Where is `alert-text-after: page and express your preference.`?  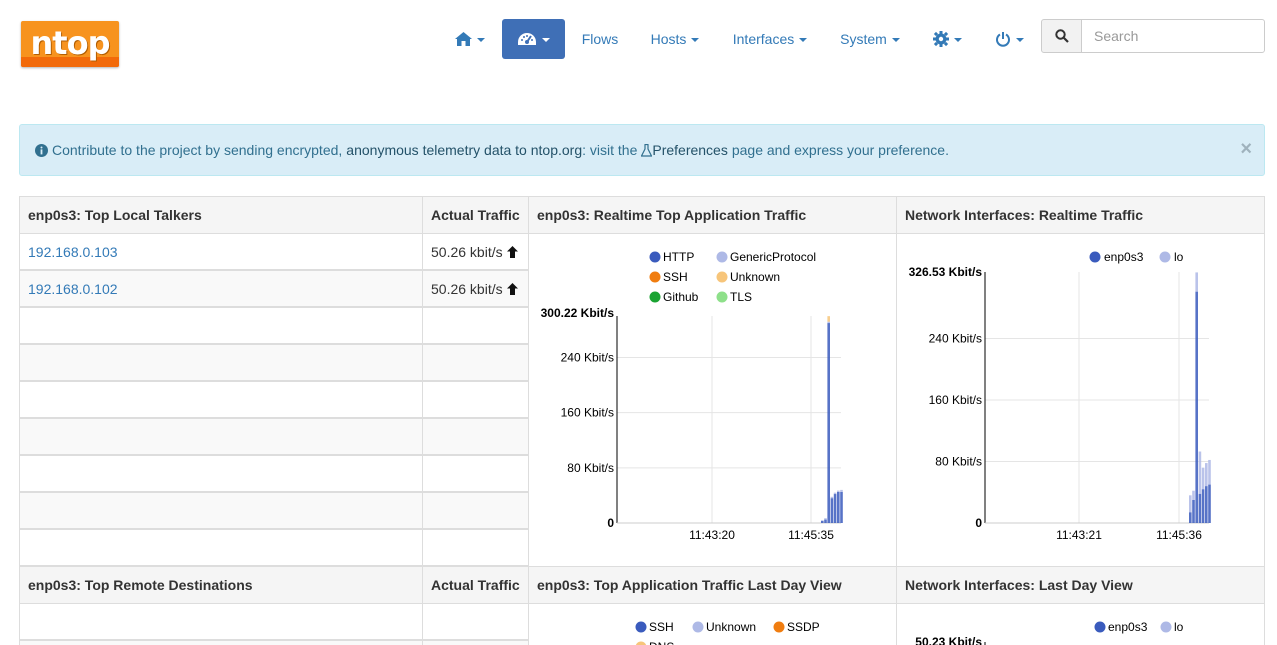
alert-text-after: page and express your preference. is located at coordinates (840, 150).